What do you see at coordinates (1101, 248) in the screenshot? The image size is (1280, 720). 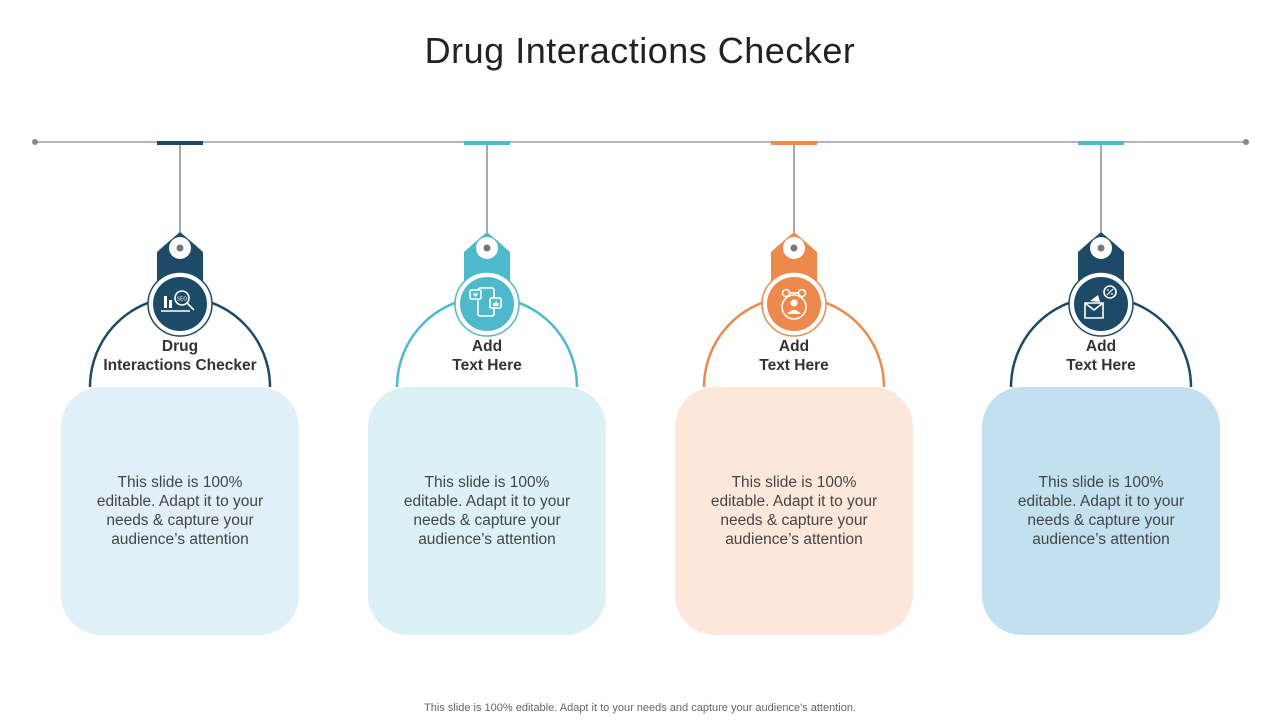 I see `tag-4-hole-dot` at bounding box center [1101, 248].